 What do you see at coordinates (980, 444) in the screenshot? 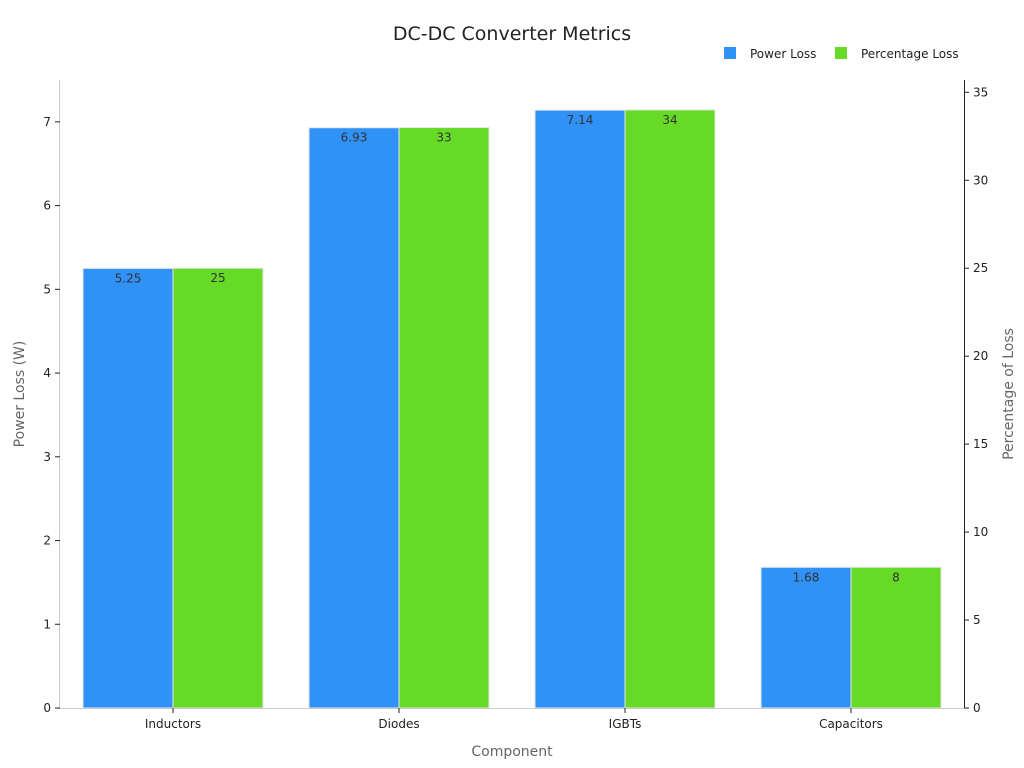
I see `y-right-tick-label: 15` at bounding box center [980, 444].